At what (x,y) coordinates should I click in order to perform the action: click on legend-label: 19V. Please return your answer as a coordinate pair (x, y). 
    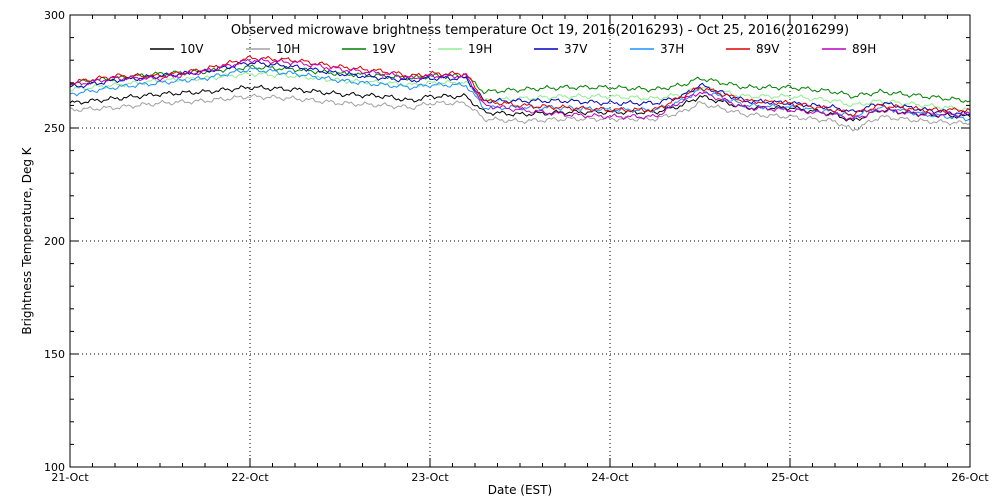
    Looking at the image, I should click on (384, 49).